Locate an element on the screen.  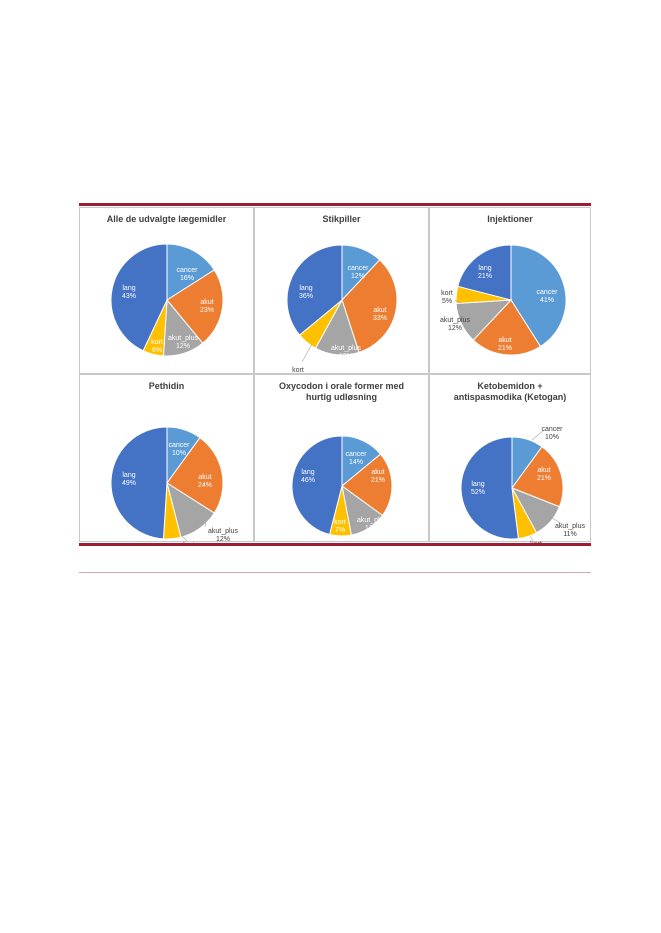
data-label-cancer: cancer 14% is located at coordinates (356, 458).